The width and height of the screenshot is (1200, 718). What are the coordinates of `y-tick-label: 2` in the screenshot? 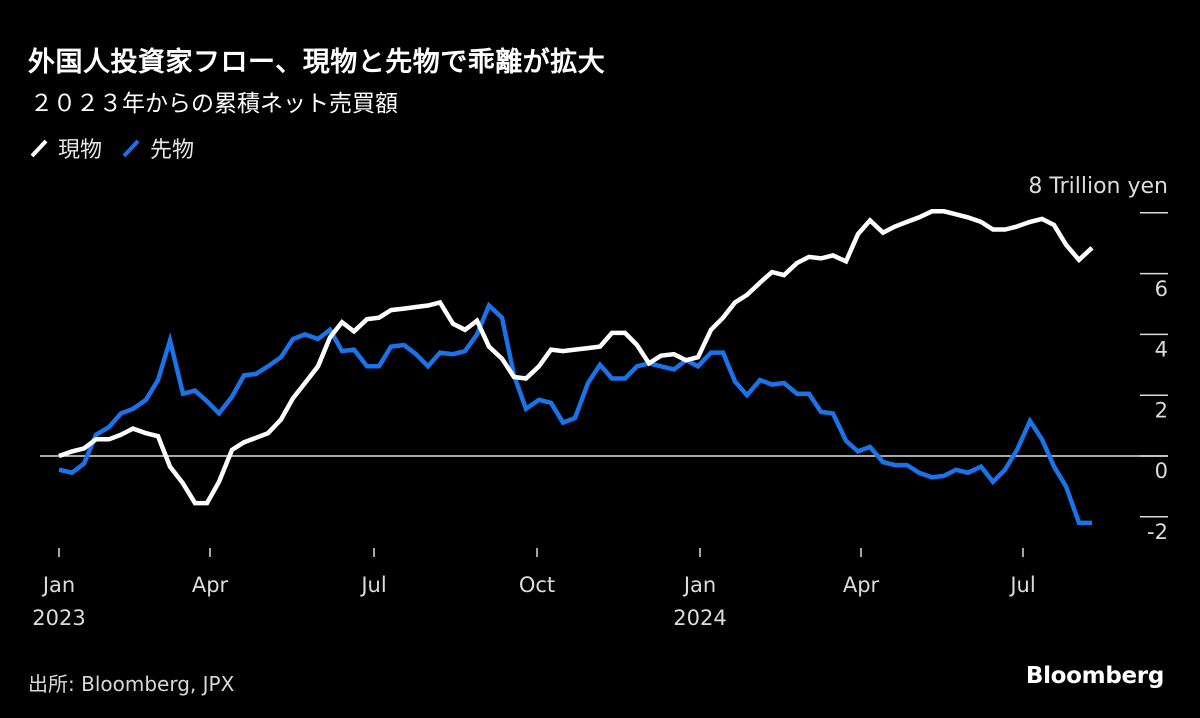 It's located at (1161, 410).